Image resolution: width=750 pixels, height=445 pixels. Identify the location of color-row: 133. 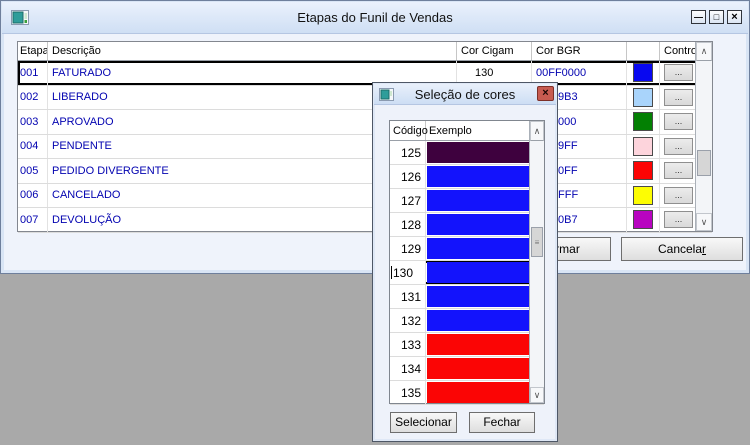
(467, 345).